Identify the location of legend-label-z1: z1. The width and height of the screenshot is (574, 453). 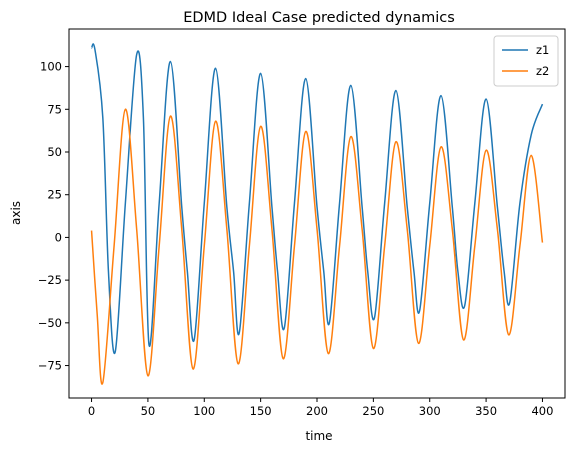
(542, 50).